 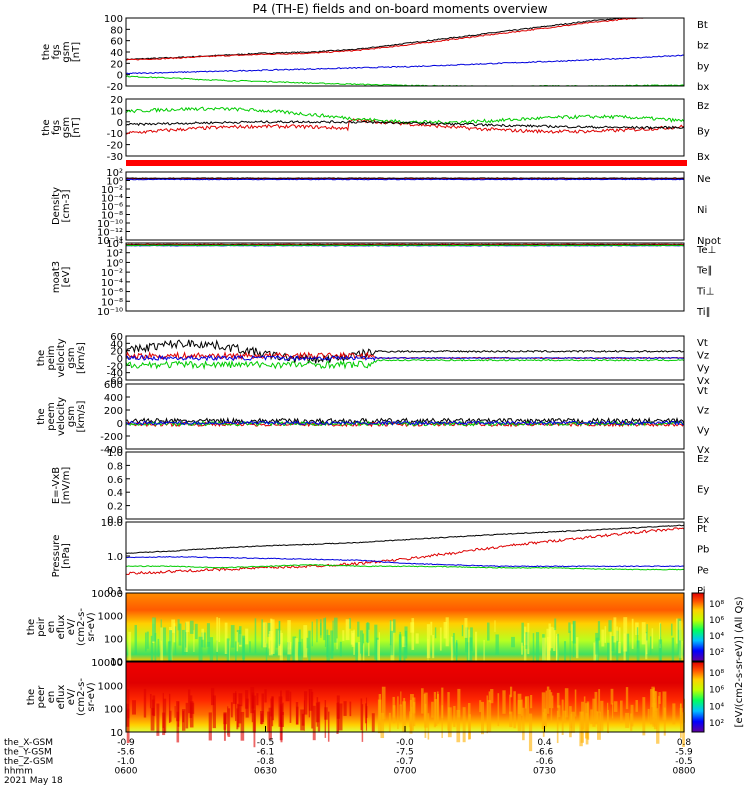 I want to click on legend-Te∥: Te∥, so click(x=704, y=271).